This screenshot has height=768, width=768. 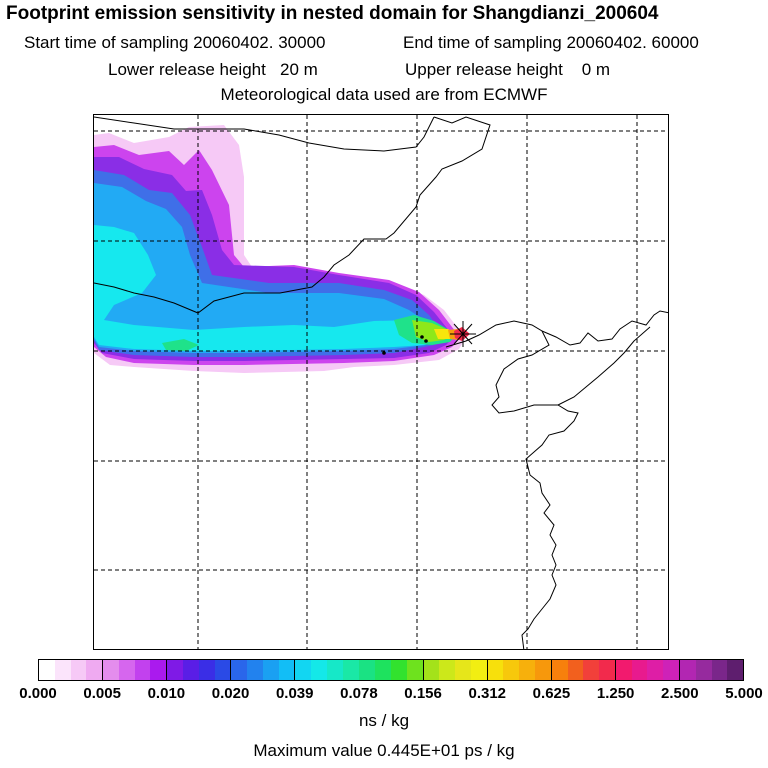 I want to click on colorbar-tick-label: 0.020, so click(x=230, y=693).